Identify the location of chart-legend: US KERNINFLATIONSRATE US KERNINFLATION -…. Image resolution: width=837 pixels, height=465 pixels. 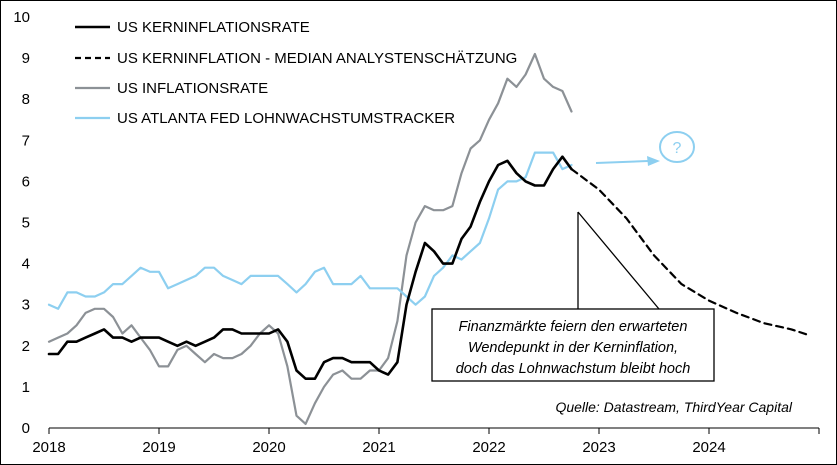
(296, 73).